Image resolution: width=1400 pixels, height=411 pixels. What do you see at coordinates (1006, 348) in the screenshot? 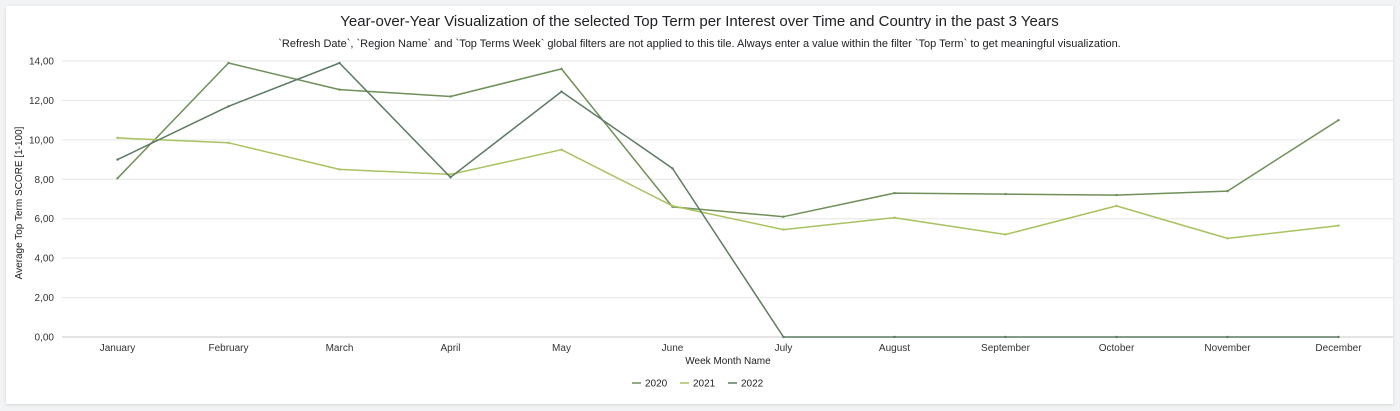
I see `x-tick-label: September` at bounding box center [1006, 348].